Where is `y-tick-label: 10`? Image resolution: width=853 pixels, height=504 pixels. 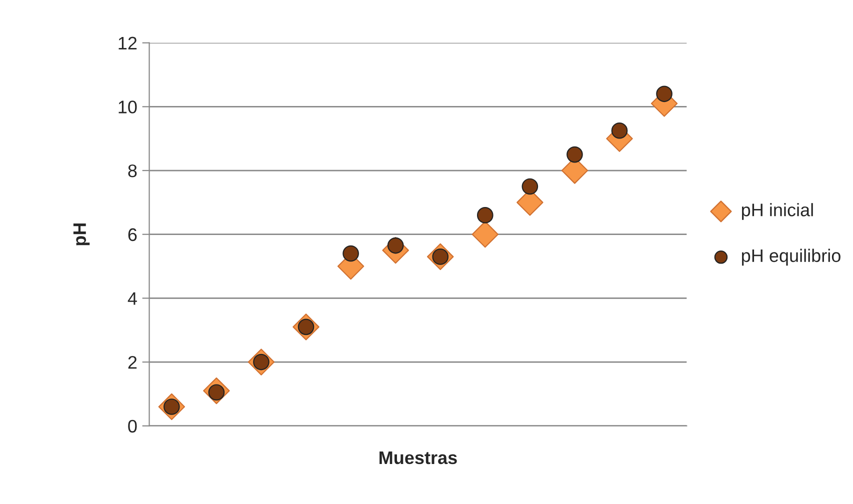 y-tick-label: 10 is located at coordinates (127, 107).